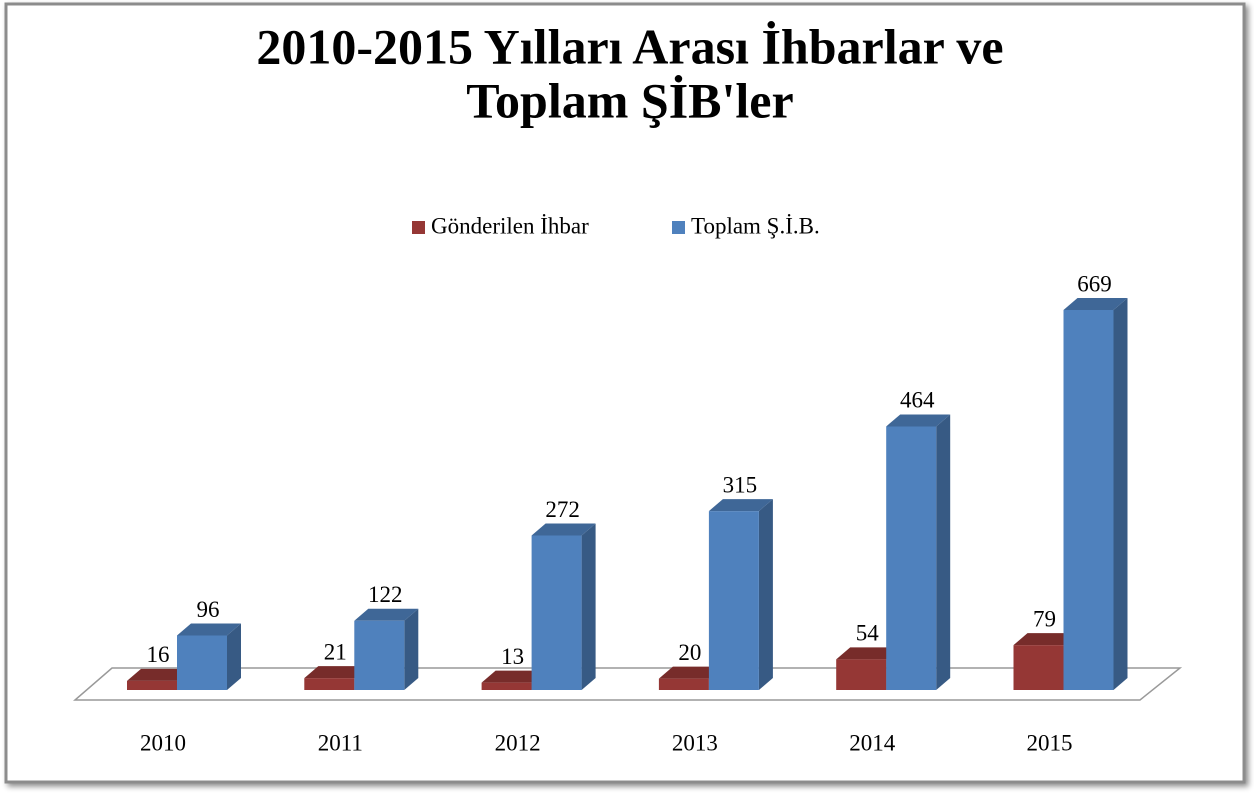  What do you see at coordinates (335, 651) in the screenshot?
I see `data-label: 21` at bounding box center [335, 651].